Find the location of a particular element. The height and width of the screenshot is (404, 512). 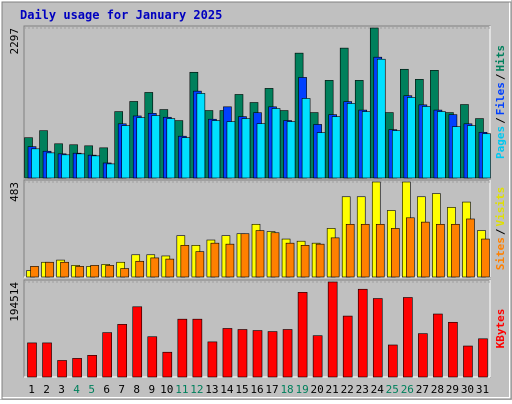

x-tick-label: 4 is located at coordinates (76, 389).